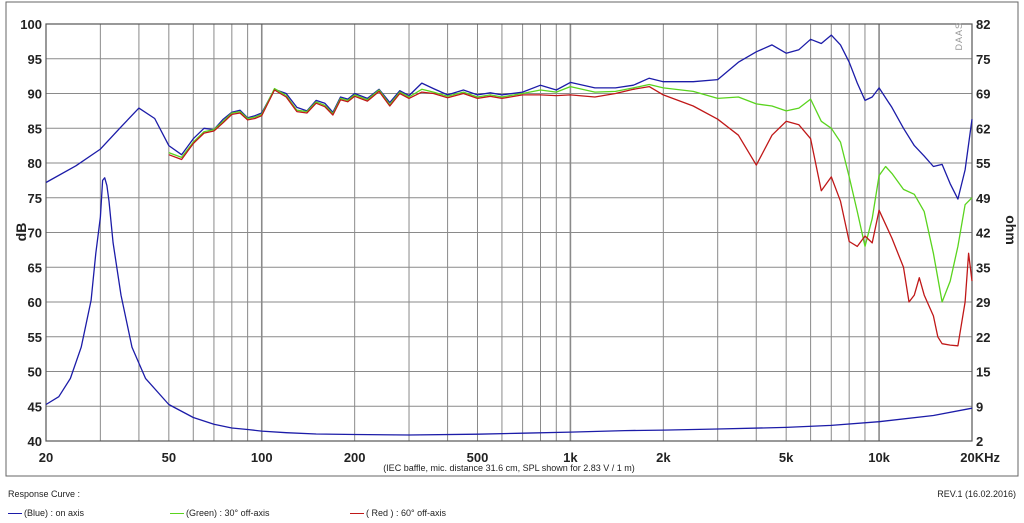  Describe the element at coordinates (35, 94) in the screenshot. I see `y-left-tick-label: 90` at that location.